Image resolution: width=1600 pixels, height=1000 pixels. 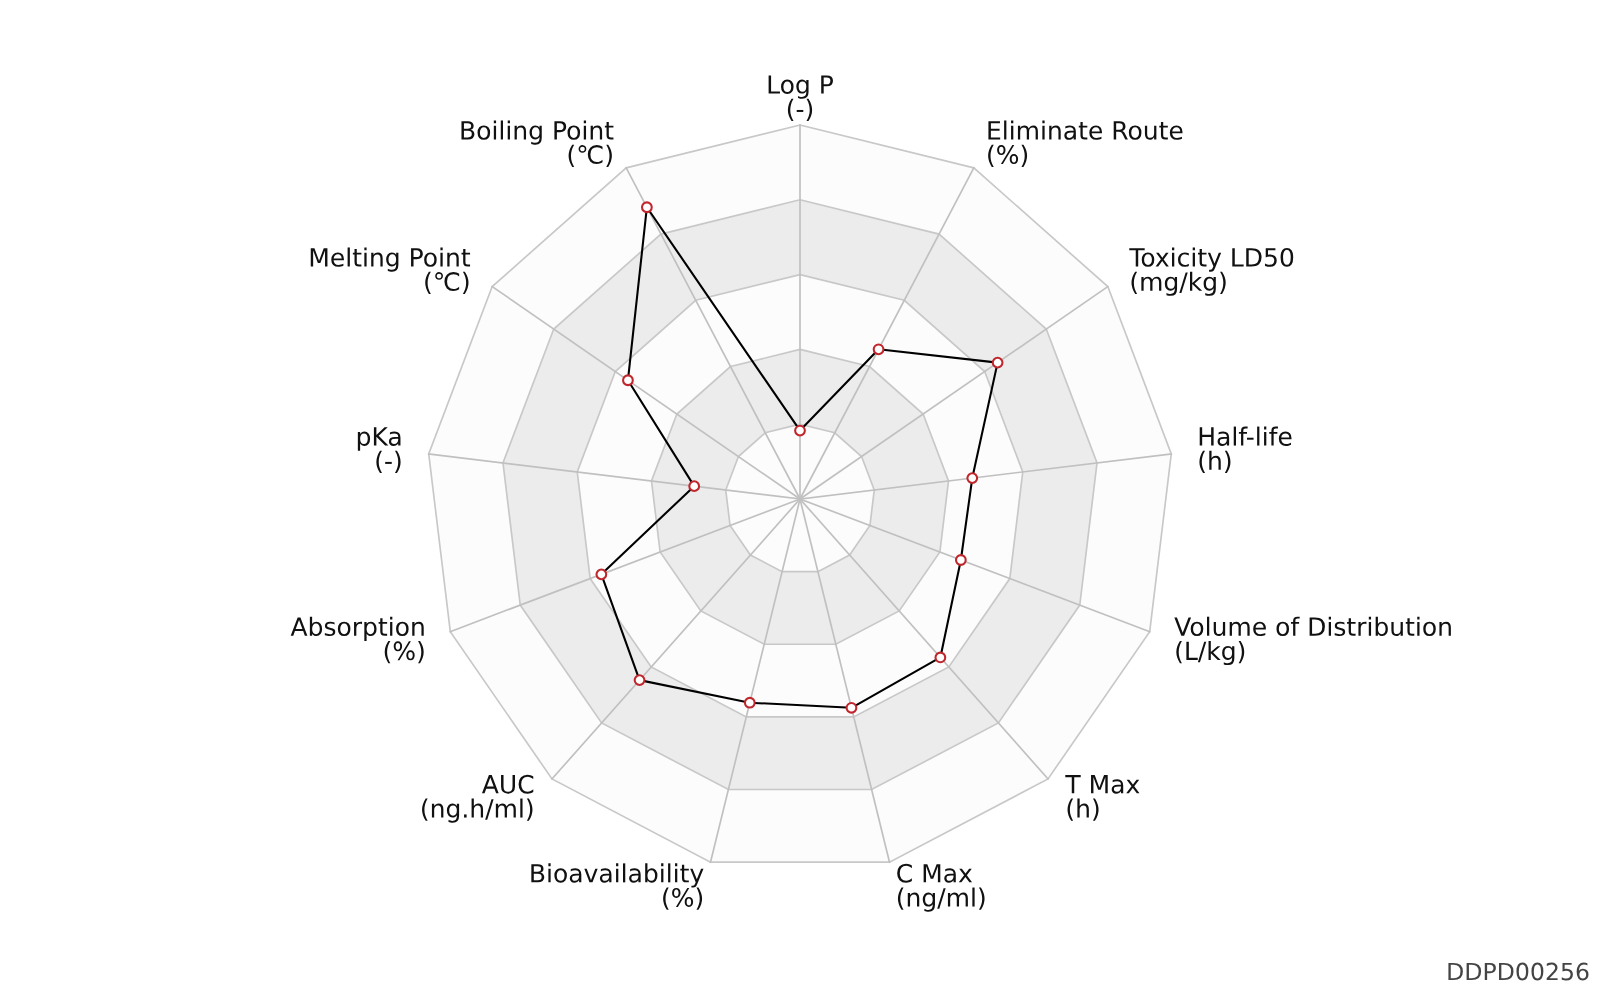 What do you see at coordinates (390, 270) in the screenshot?
I see `spoke-label: Melting Point (℃)` at bounding box center [390, 270].